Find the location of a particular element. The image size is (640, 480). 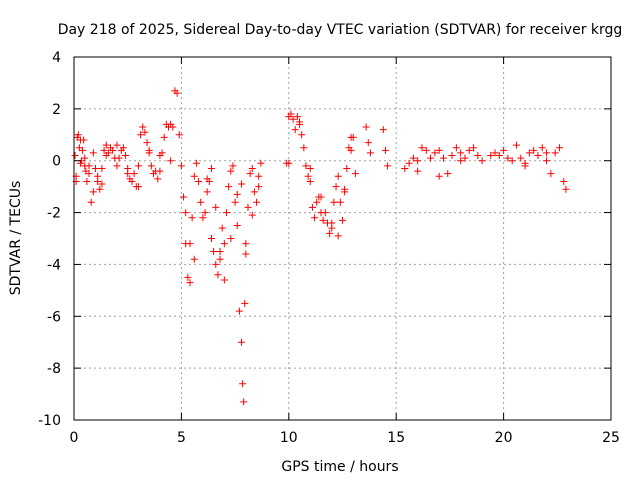

x-tick-label: 10 is located at coordinates (289, 438).